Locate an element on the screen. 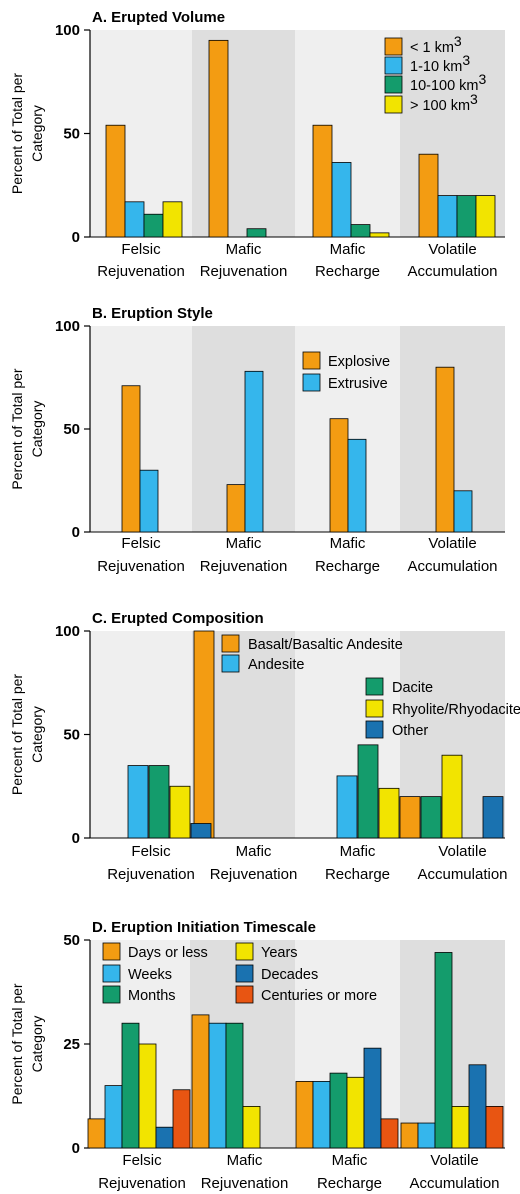 The image size is (520, 1194). legend-label: Extrusive is located at coordinates (358, 384).